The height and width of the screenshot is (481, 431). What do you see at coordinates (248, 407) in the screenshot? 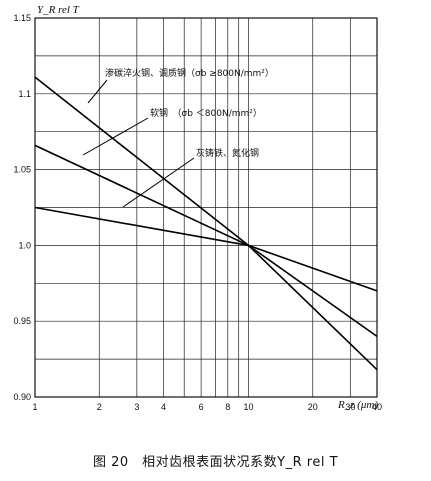
I see `x-tick-label: 10` at bounding box center [248, 407].